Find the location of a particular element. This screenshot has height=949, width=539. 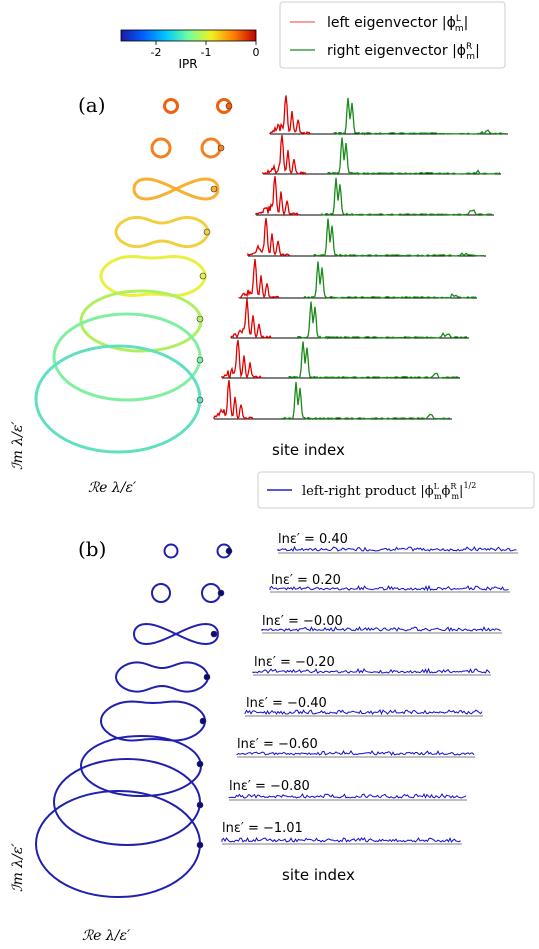

legend-left-right-product: left-right product |ϕL mϕR m|1/2 is located at coordinates (389, 491).